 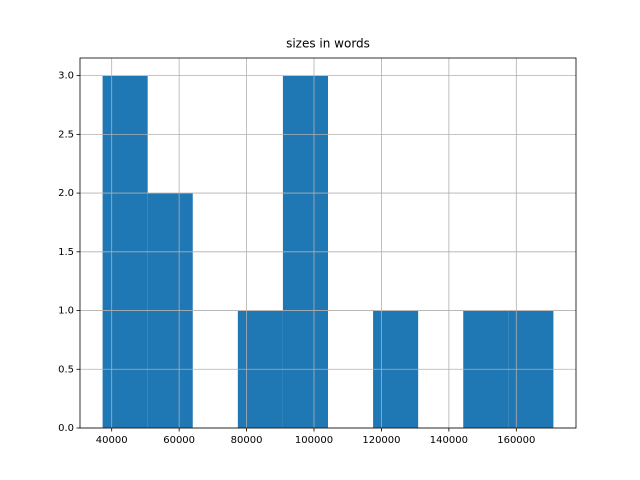 I want to click on y-tick-label: 3.0, so click(x=66, y=76).